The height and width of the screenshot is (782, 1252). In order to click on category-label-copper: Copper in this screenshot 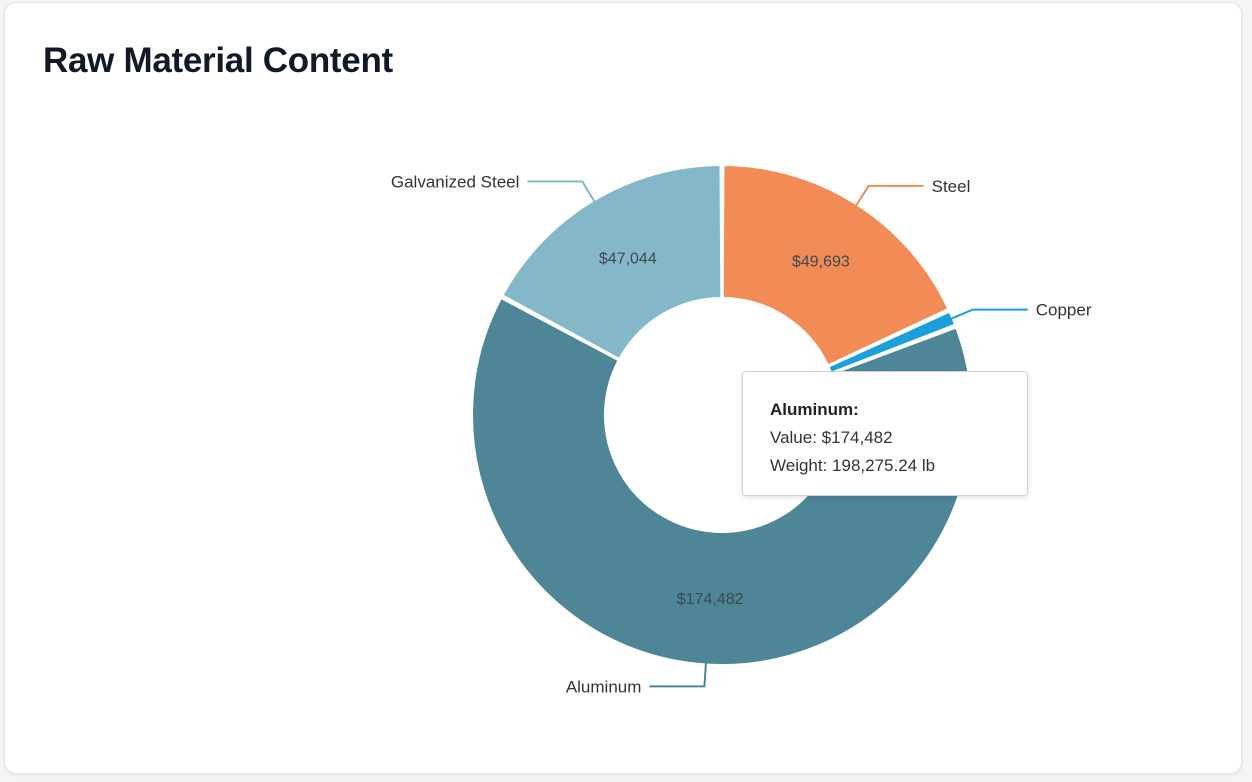, I will do `click(1064, 310)`.